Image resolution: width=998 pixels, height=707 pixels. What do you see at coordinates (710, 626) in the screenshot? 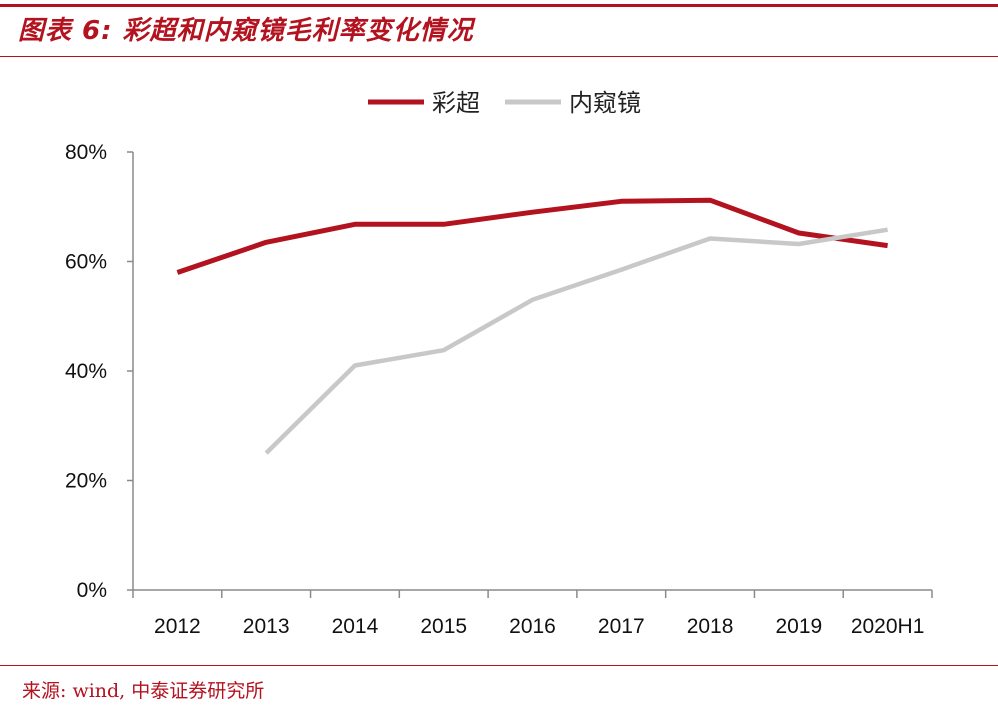
I see `x-tick-label: 2018` at bounding box center [710, 626].